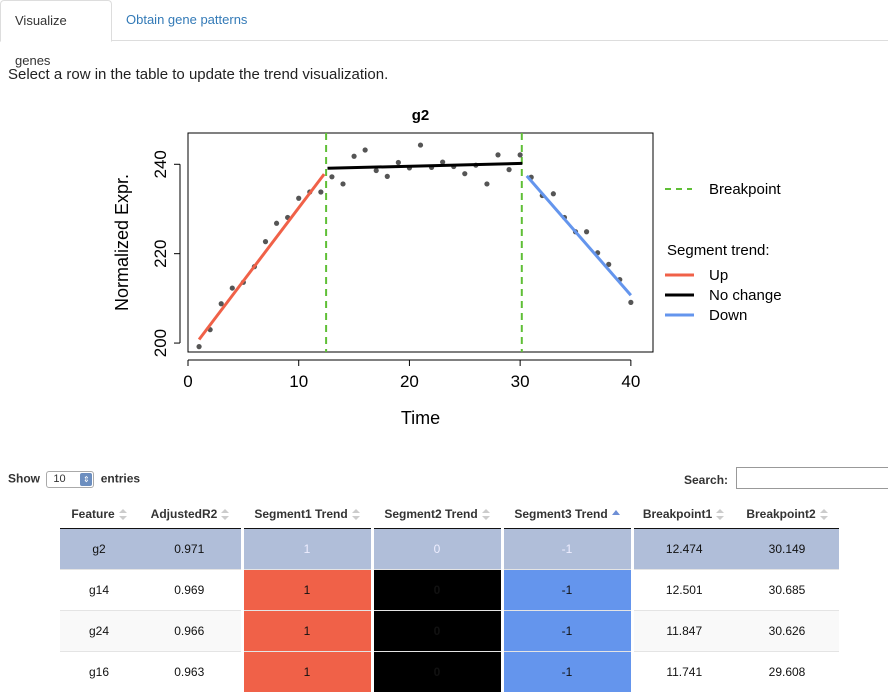 The height and width of the screenshot is (692, 888). Describe the element at coordinates (122, 242) in the screenshot. I see `y-axis-label: Normalized Expr.` at that location.